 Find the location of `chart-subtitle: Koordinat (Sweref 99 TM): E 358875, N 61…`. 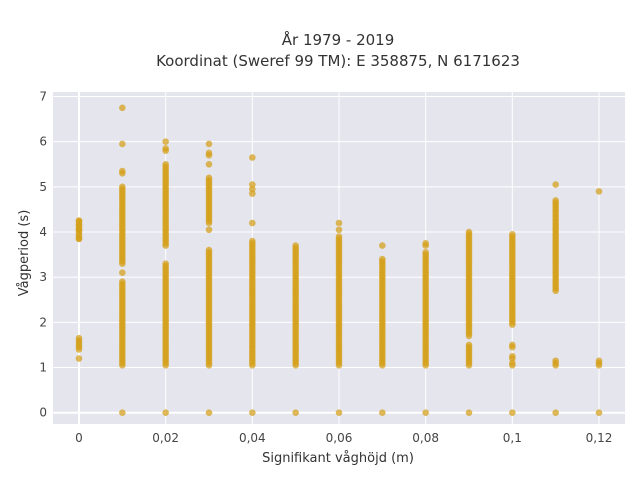

chart-subtitle: Koordinat (Sweref 99 TM): E 358875, N 61… is located at coordinates (338, 61).